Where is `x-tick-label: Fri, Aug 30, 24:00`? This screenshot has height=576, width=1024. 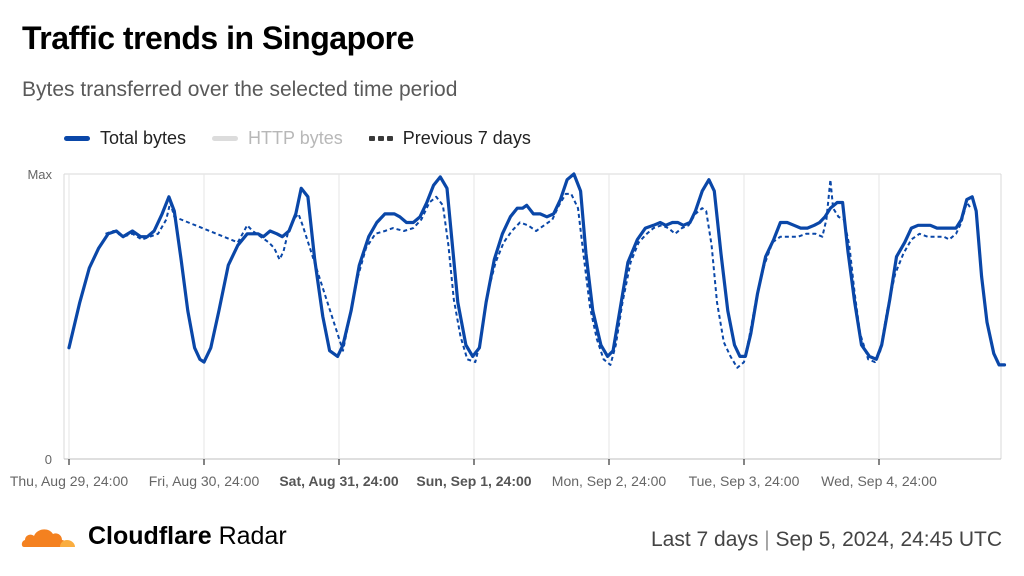
x-tick-label: Fri, Aug 30, 24:00 is located at coordinates (204, 481).